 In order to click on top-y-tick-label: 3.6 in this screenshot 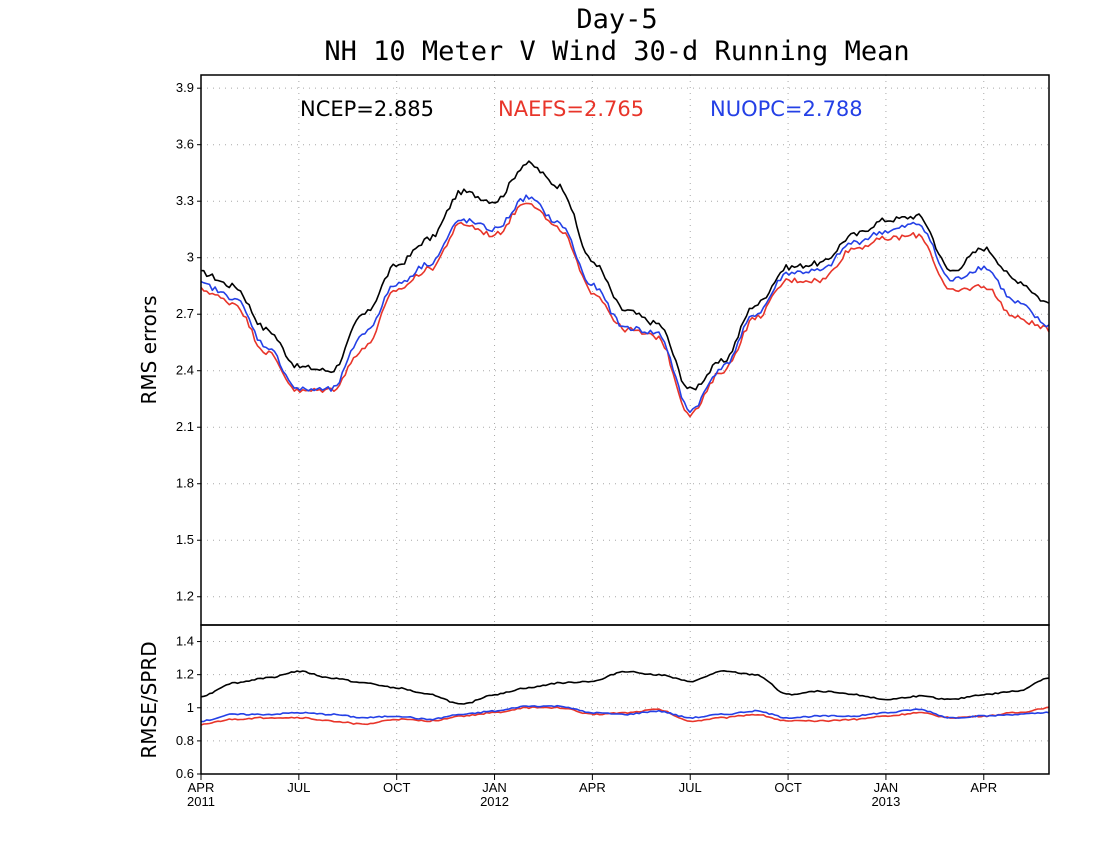, I will do `click(185, 144)`.